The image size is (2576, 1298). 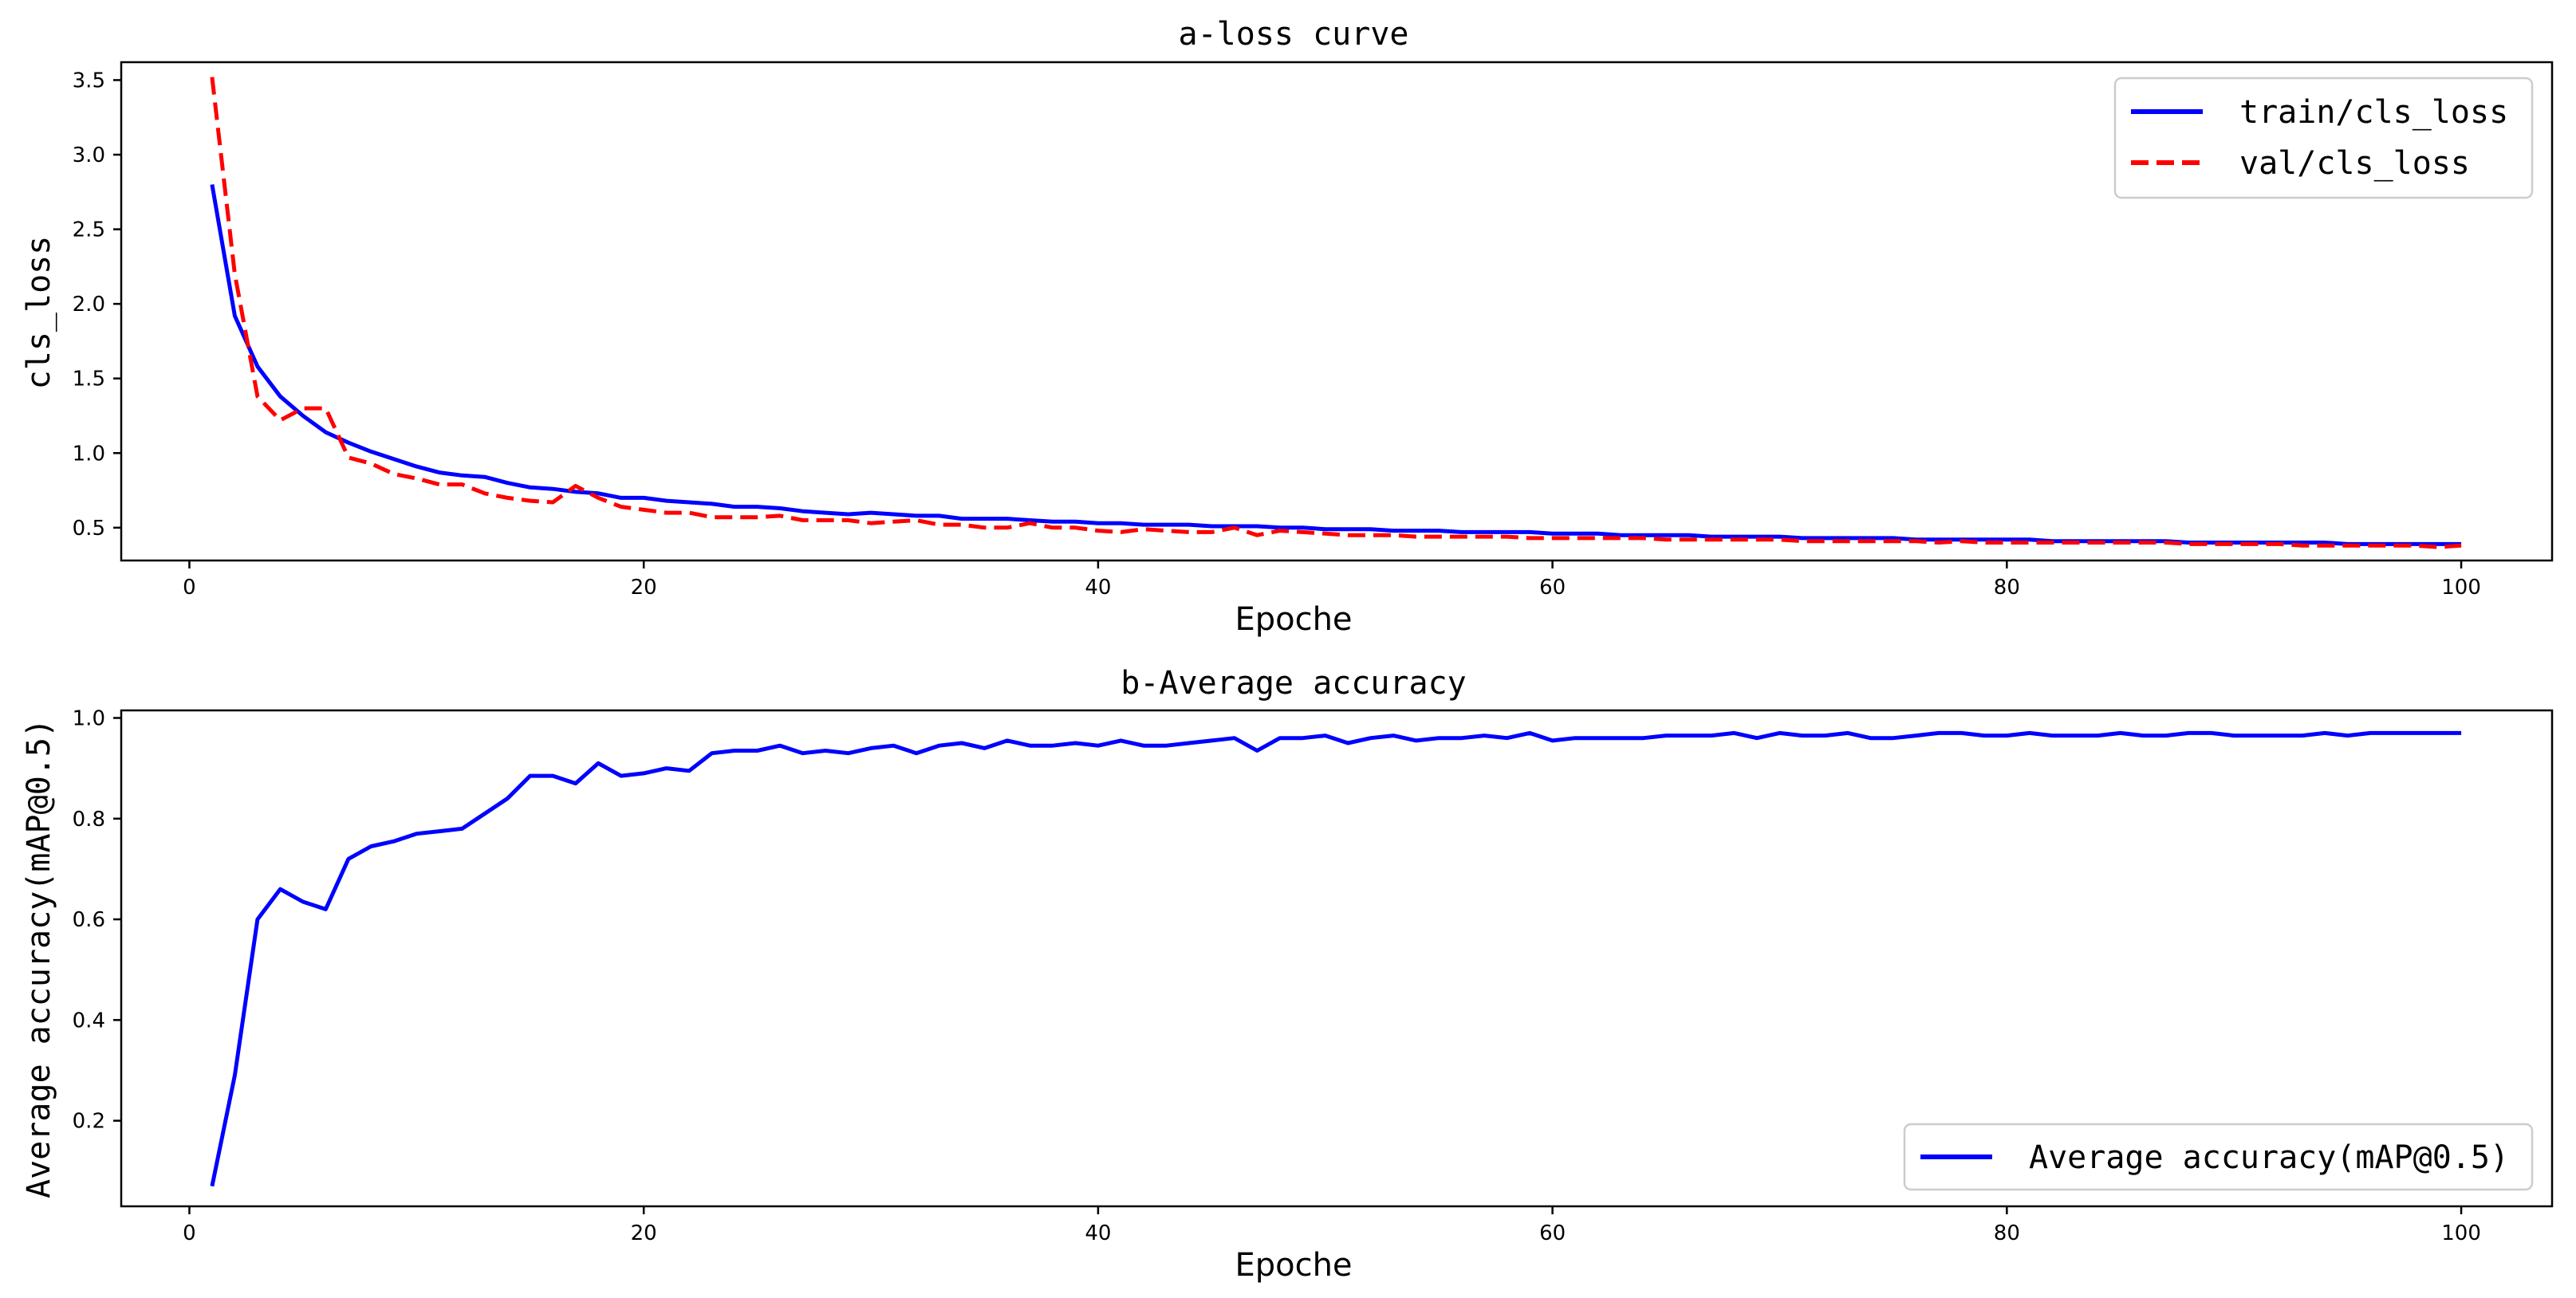 I want to click on legend-label-train: train/cls_loss, so click(x=2373, y=112).